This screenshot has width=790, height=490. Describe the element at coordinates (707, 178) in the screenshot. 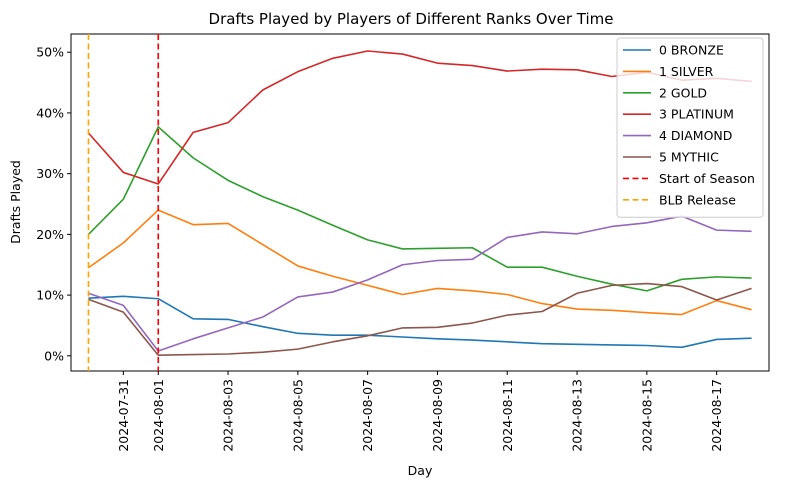

I see `legend-label: Start of Season` at that location.